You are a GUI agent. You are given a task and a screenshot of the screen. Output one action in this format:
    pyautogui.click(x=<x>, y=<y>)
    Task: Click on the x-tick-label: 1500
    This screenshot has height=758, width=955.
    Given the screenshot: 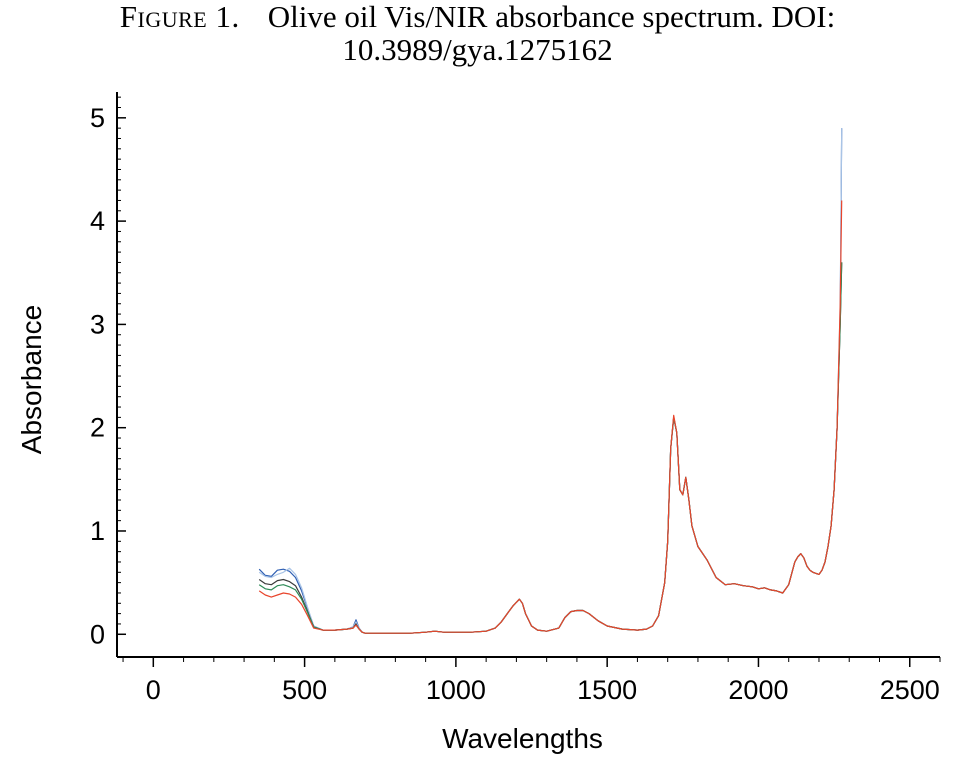 What is the action you would take?
    pyautogui.click(x=607, y=690)
    